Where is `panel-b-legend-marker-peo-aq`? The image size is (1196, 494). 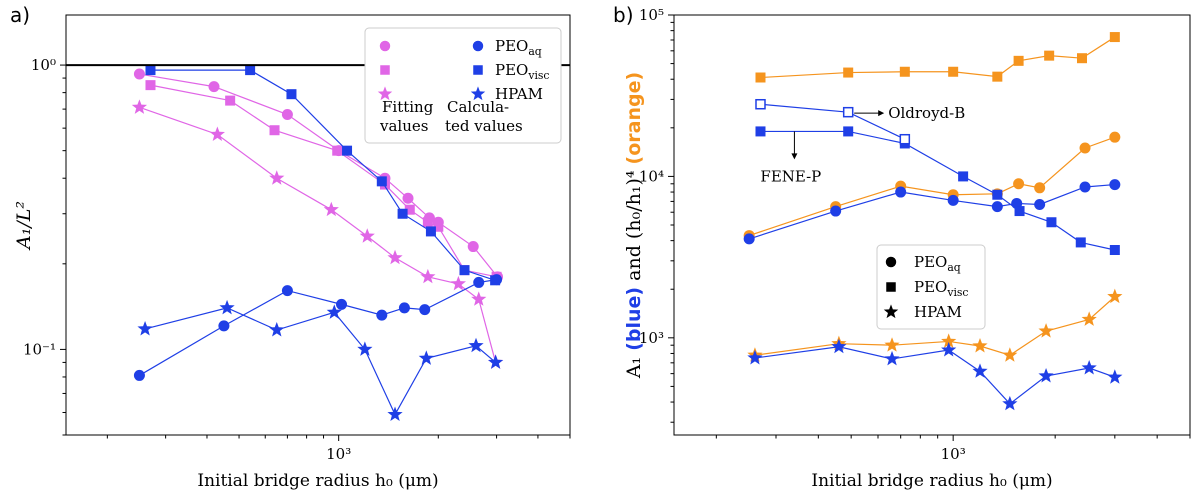
panel-b-legend-marker-peo-aq is located at coordinates (891, 262).